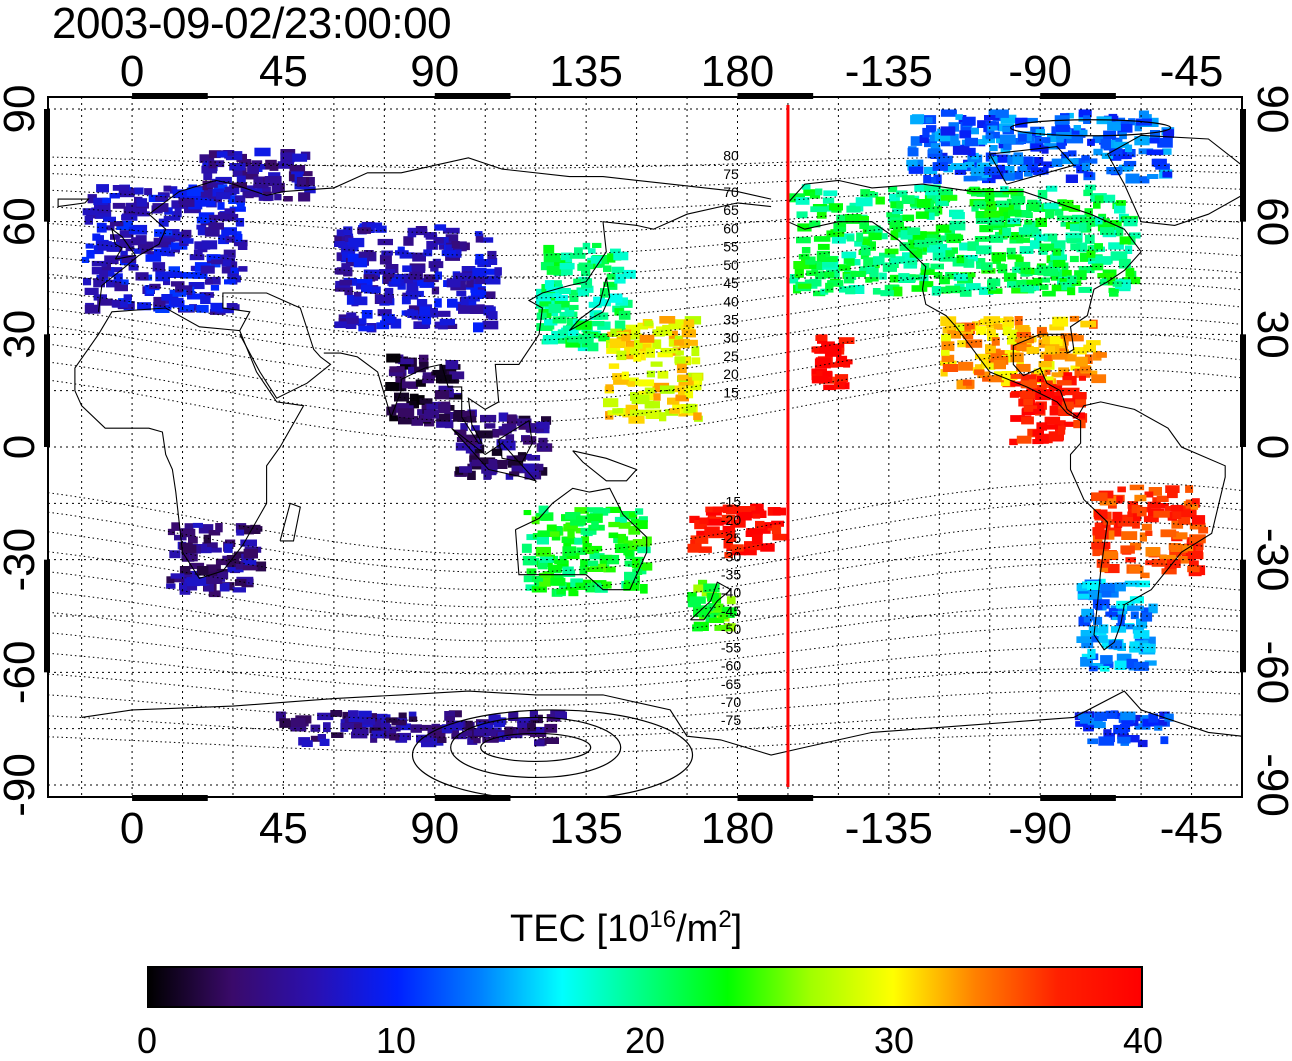 The width and height of the screenshot is (1292, 1061). What do you see at coordinates (472, 96) in the screenshot?
I see `frame-tick-top` at bounding box center [472, 96].